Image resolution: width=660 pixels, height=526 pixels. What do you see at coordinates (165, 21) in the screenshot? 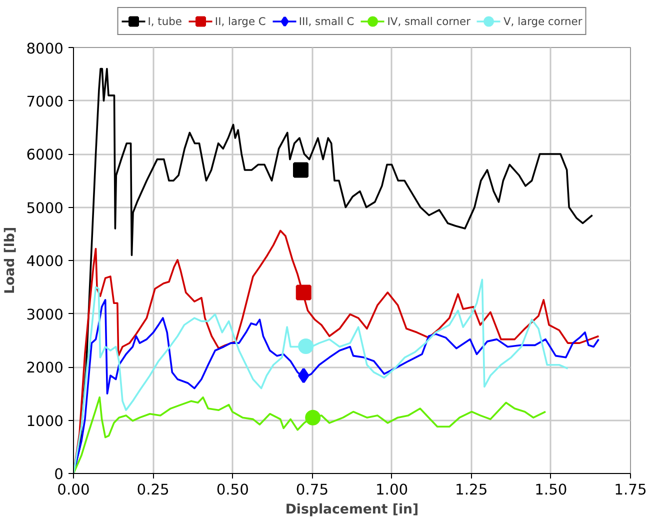
I see `legend-label: I, tube` at bounding box center [165, 21].